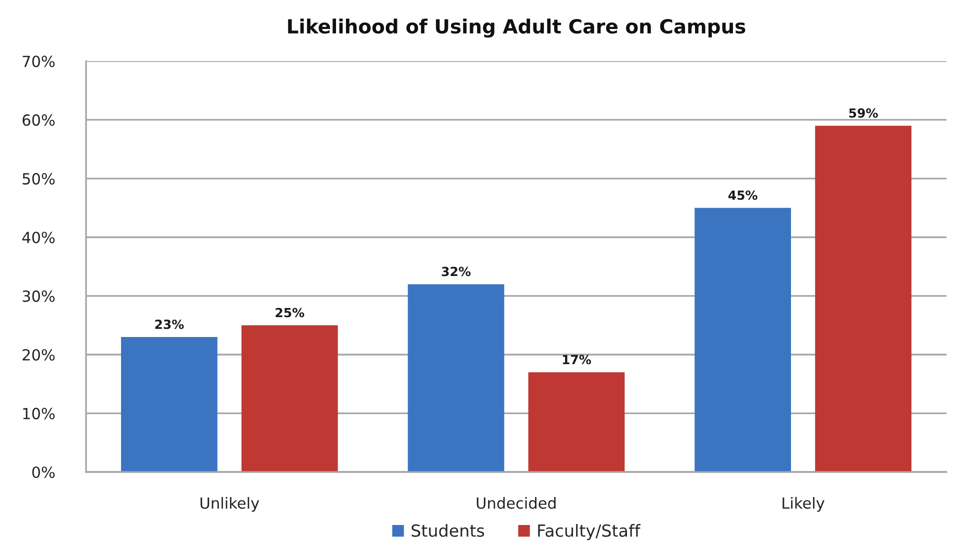  What do you see at coordinates (38, 355) in the screenshot?
I see `y-tick-label: 20%` at bounding box center [38, 355].